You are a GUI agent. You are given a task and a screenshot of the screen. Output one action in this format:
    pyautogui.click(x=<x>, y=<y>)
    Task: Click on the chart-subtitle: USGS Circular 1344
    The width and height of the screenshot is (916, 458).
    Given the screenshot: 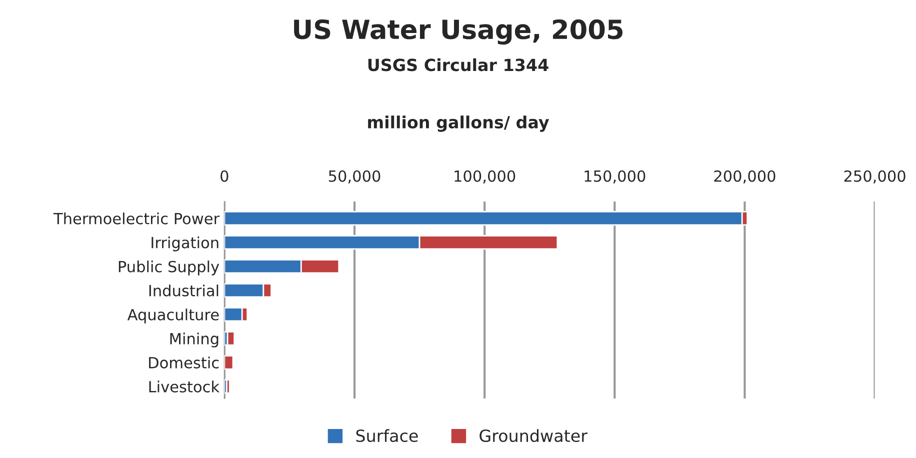 What is the action you would take?
    pyautogui.click(x=458, y=65)
    